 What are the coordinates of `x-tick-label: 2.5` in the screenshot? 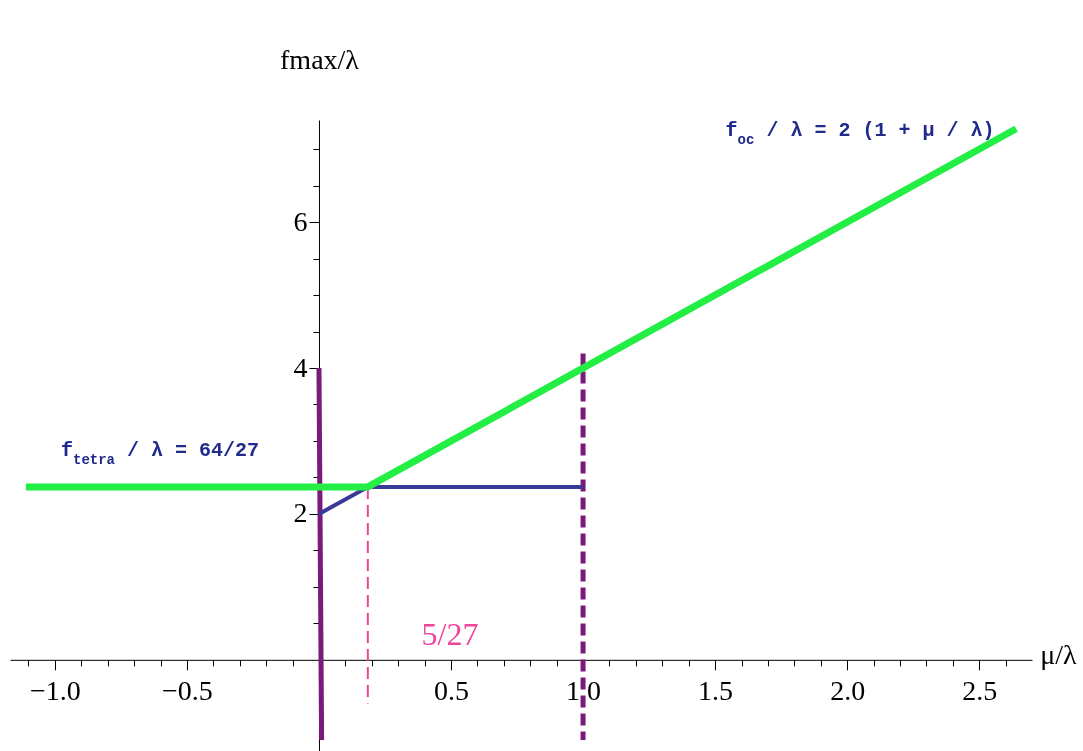 It's located at (980, 691).